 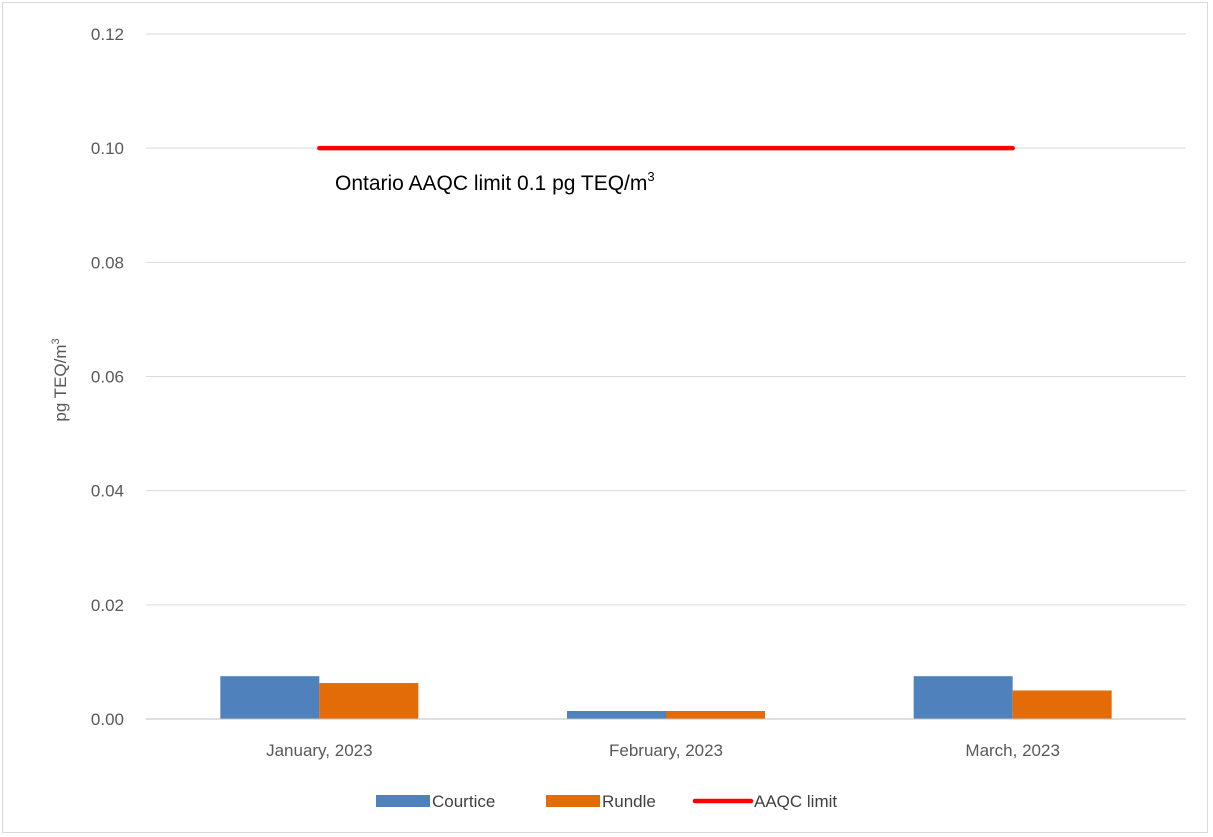 What do you see at coordinates (107, 719) in the screenshot?
I see `y-tick-label: 0.00` at bounding box center [107, 719].